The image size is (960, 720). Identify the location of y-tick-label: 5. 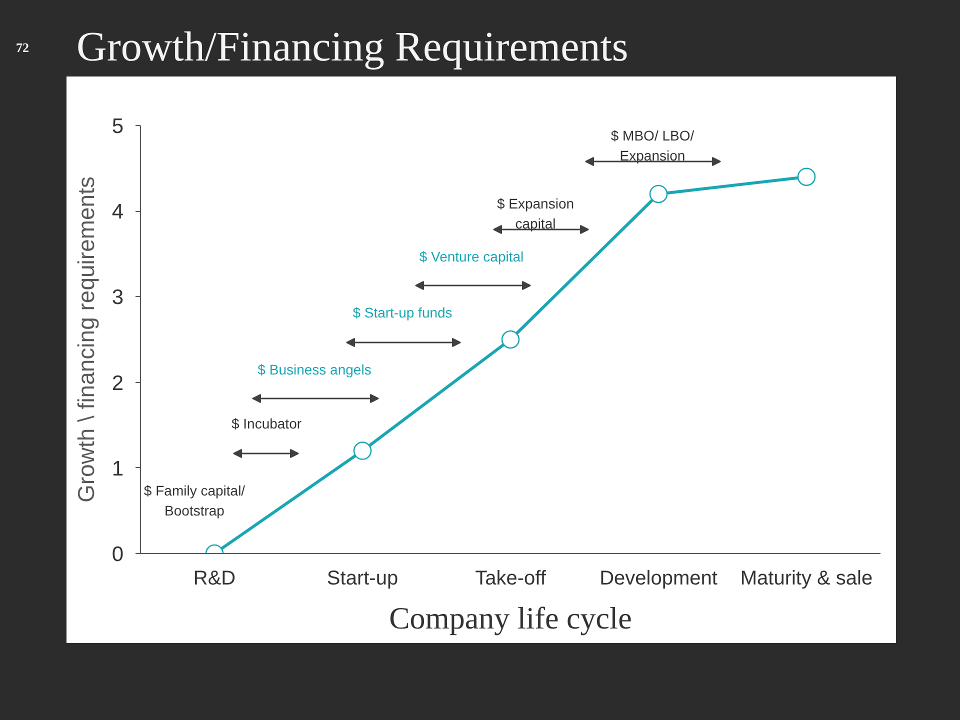
(118, 126).